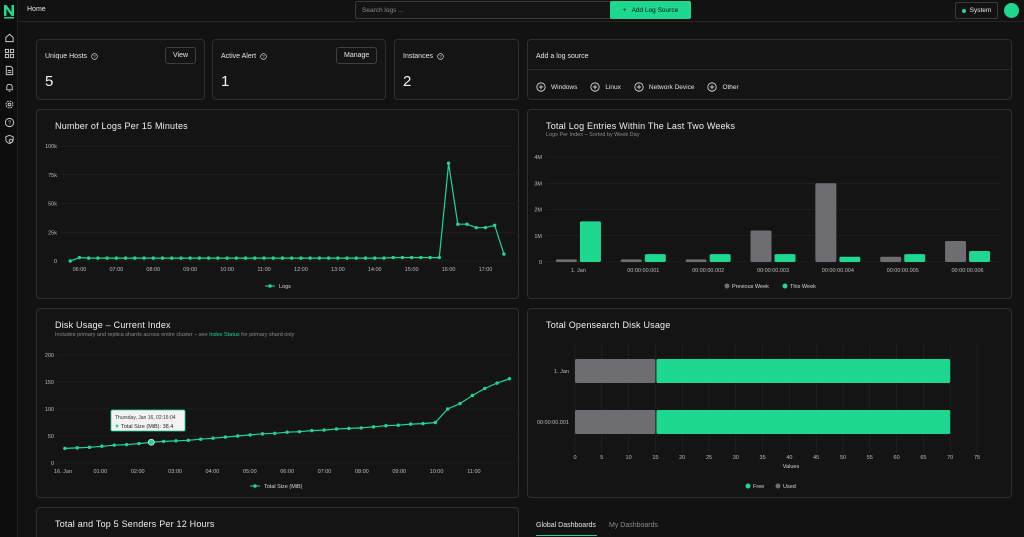 The image size is (1024, 537). I want to click on x-tick-label: 06:00, so click(80, 270).